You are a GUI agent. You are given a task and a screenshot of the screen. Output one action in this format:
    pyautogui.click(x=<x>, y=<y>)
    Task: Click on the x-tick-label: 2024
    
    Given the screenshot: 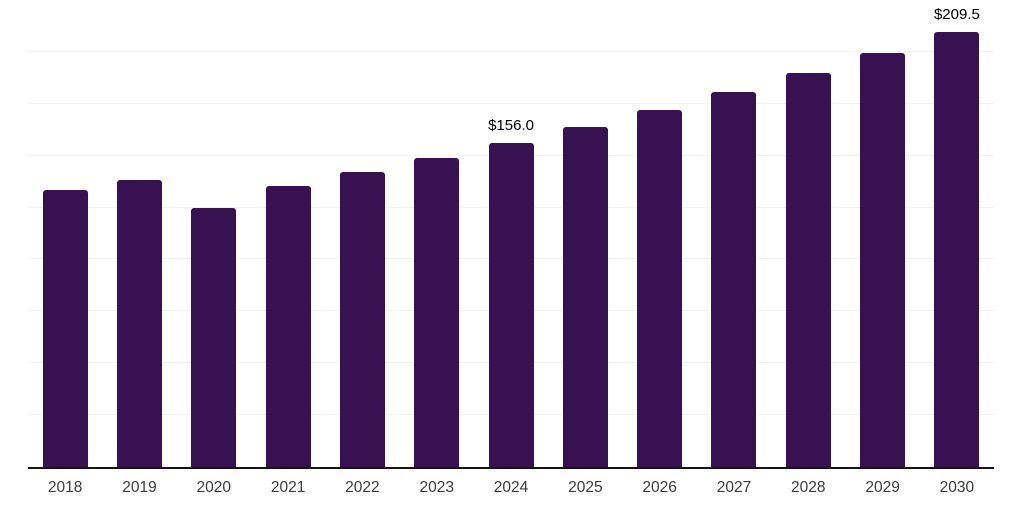 What is the action you would take?
    pyautogui.click(x=511, y=487)
    